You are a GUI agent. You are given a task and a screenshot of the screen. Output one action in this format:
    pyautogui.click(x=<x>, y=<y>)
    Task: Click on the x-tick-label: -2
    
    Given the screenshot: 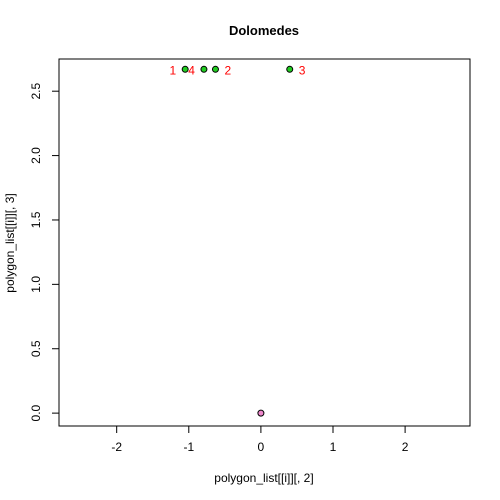 What is the action you would take?
    pyautogui.click(x=116, y=447)
    